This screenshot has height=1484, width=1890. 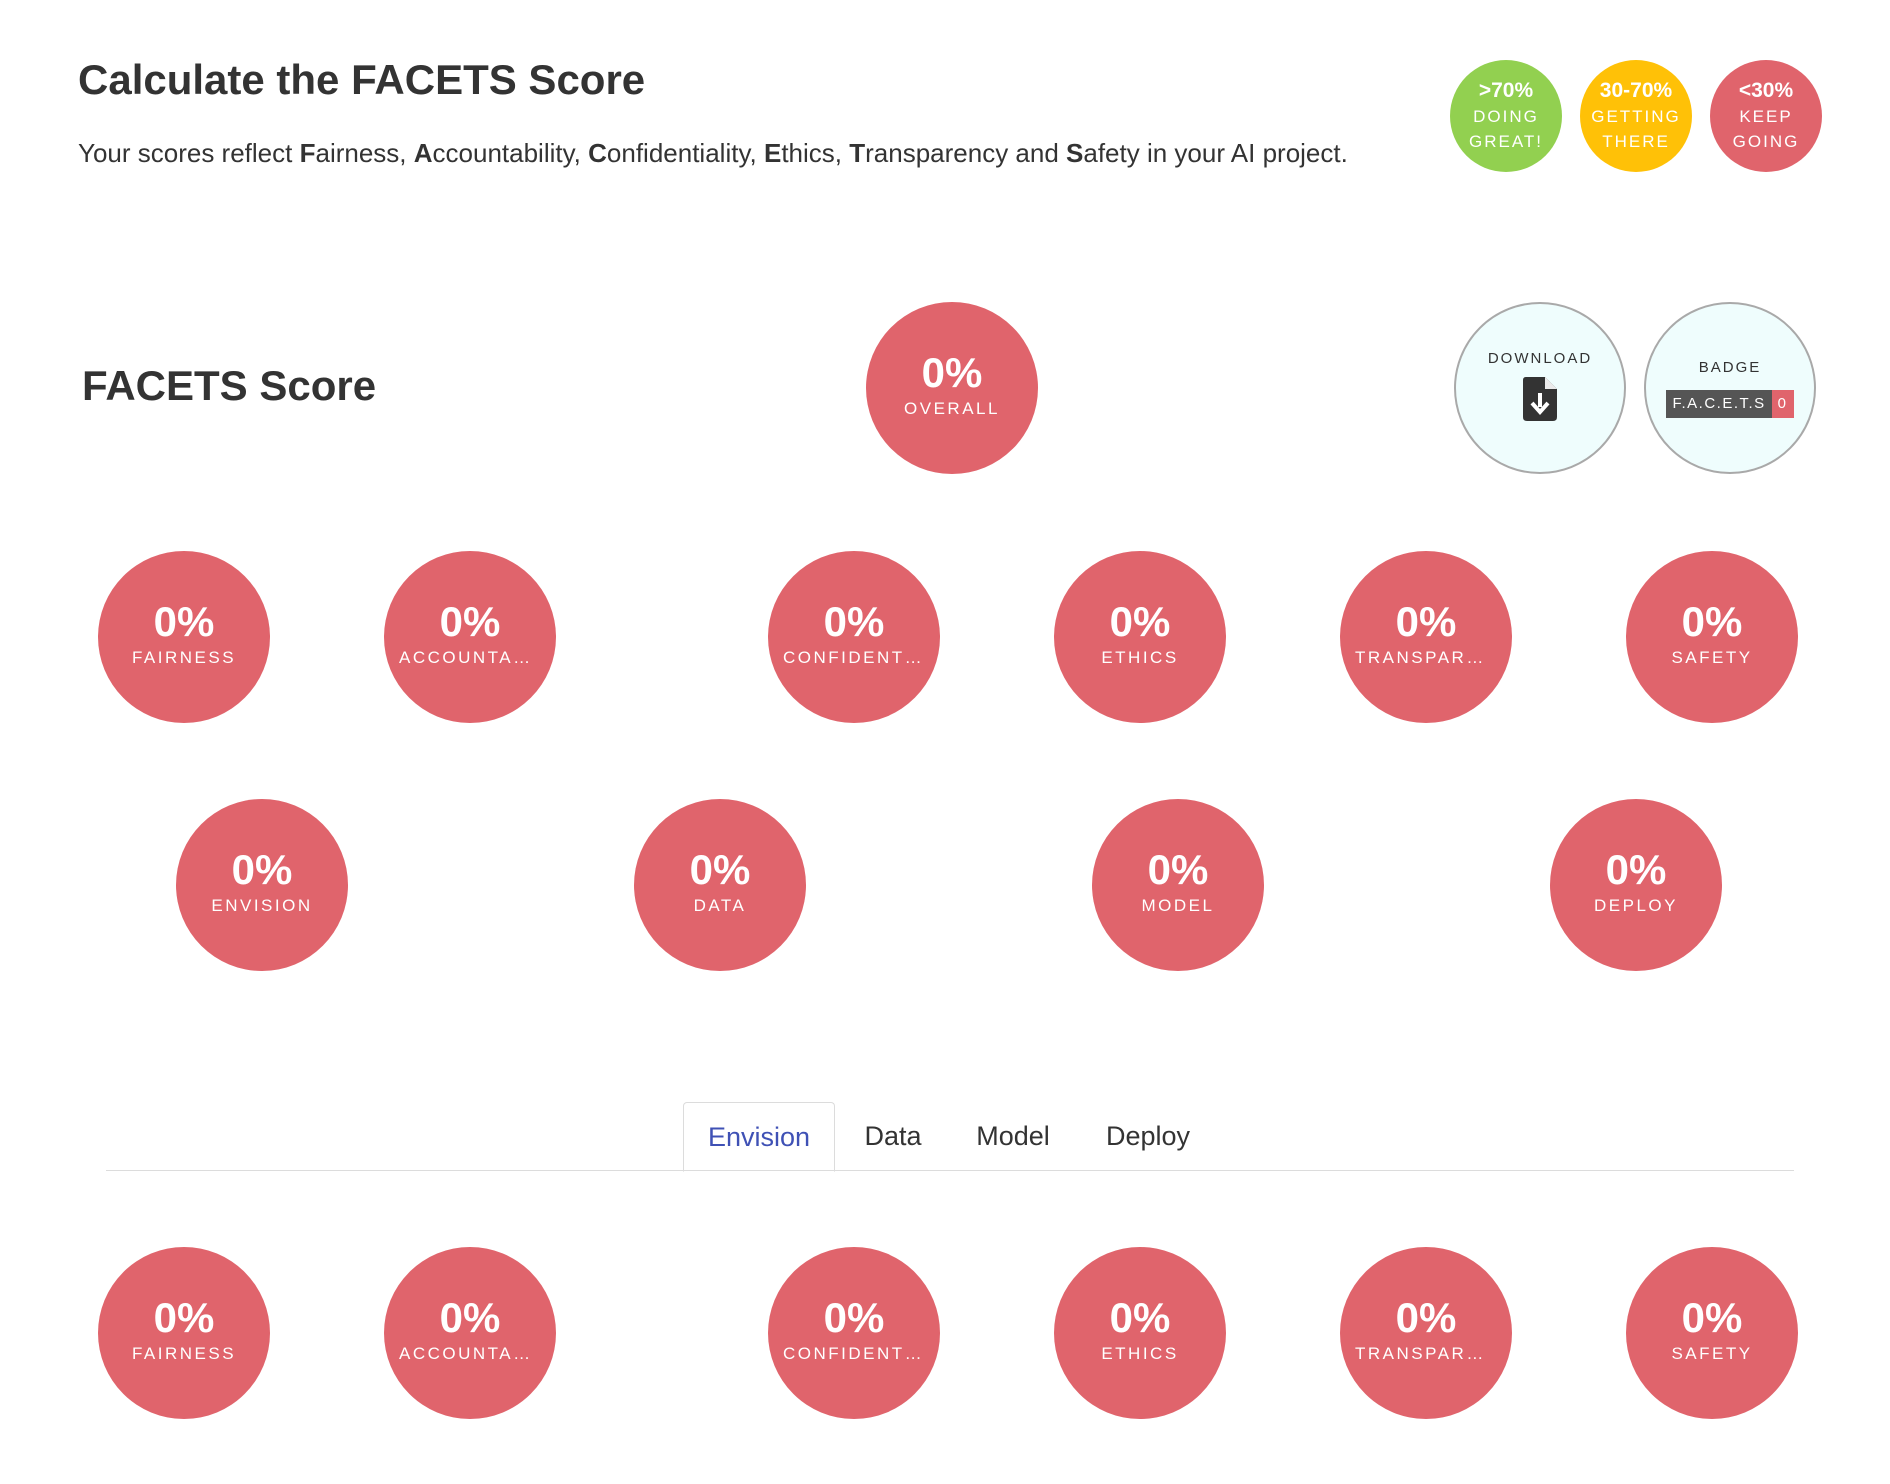 I want to click on overall-score-label: Overall, so click(x=952, y=408).